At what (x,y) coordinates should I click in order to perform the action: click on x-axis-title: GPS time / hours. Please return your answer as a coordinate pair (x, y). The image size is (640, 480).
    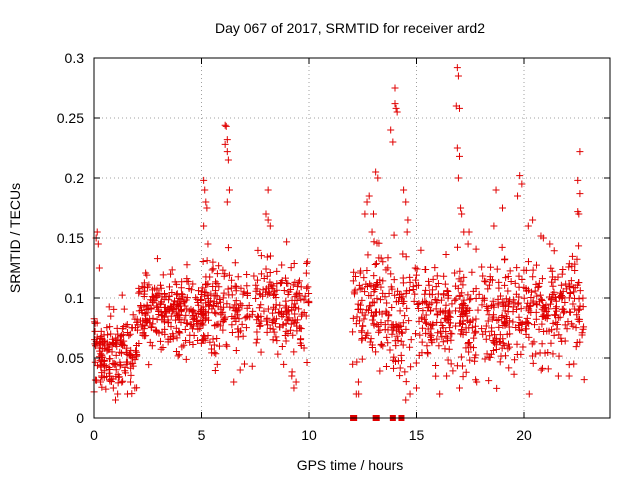
    Looking at the image, I should click on (350, 465).